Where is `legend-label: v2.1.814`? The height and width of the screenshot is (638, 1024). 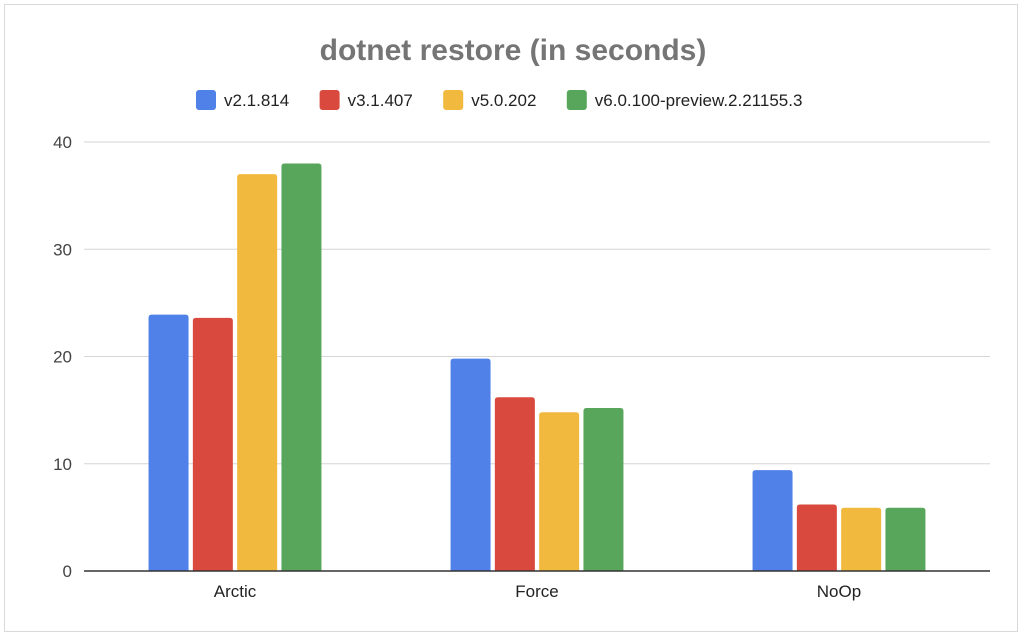 legend-label: v2.1.814 is located at coordinates (256, 100).